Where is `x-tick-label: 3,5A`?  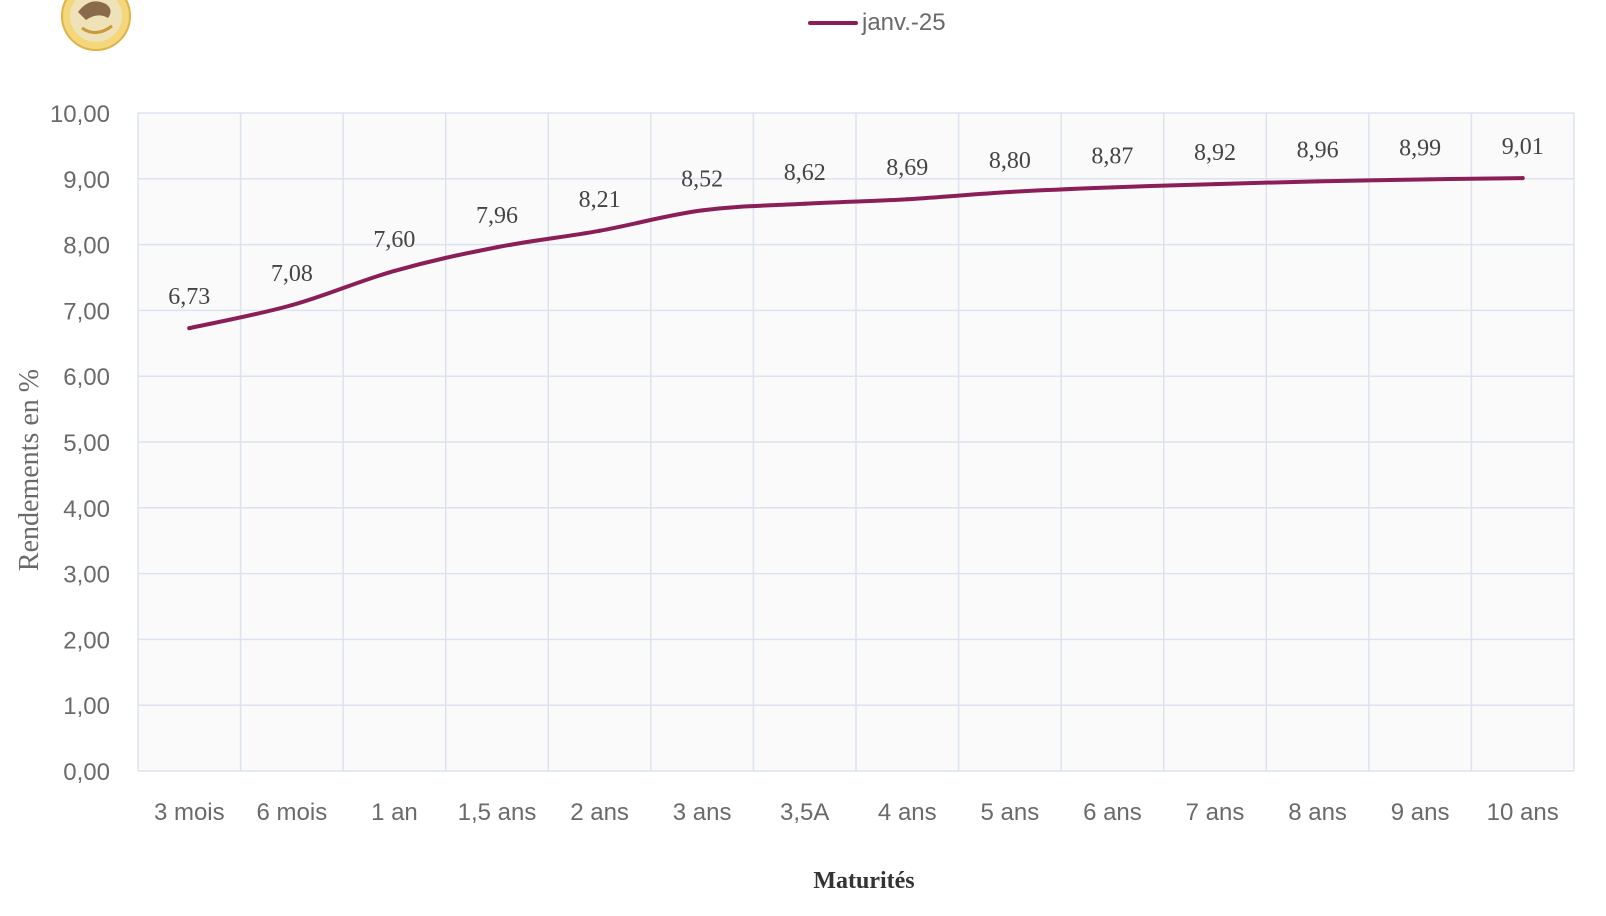
x-tick-label: 3,5A is located at coordinates (804, 812).